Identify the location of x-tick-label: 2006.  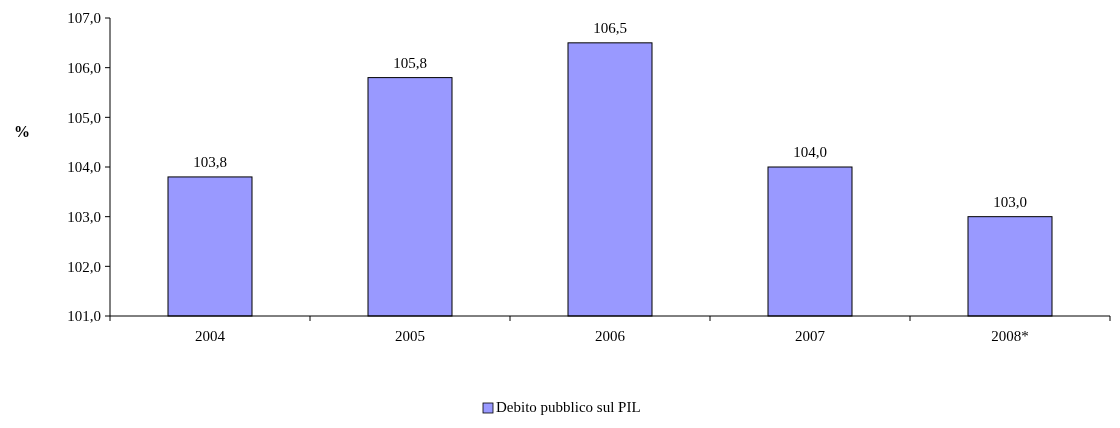
(610, 336).